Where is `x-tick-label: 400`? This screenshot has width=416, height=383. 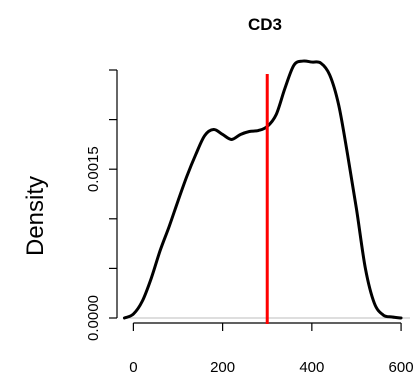 x-tick-label: 400 is located at coordinates (311, 367).